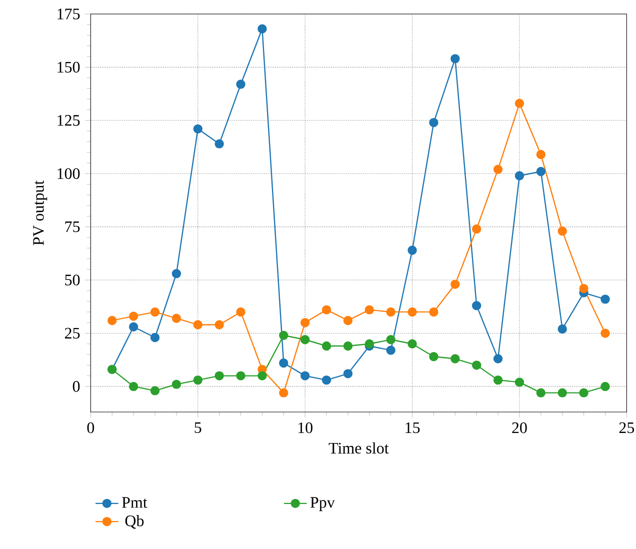  I want to click on legend-label: Pmt, so click(135, 502).